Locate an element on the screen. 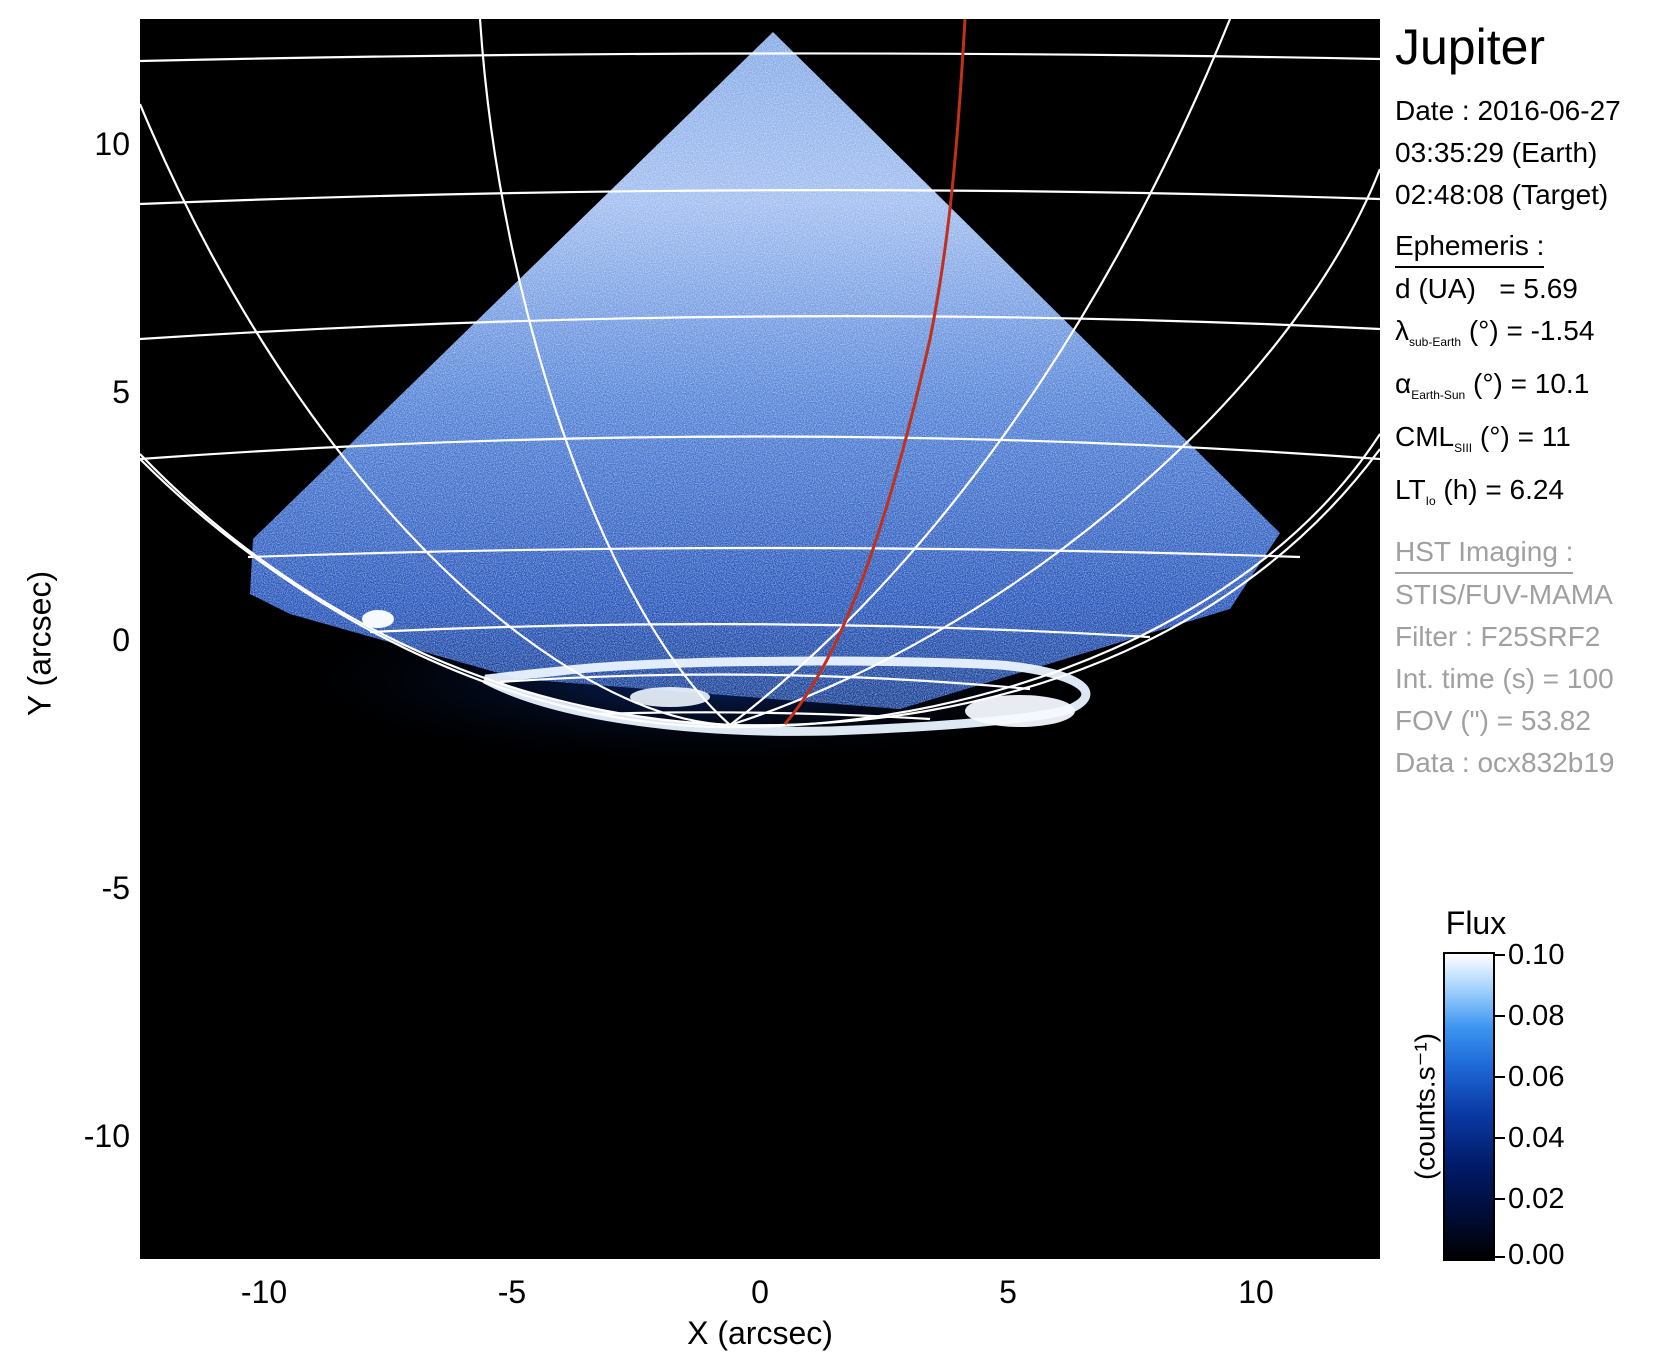 The image size is (1677, 1367). io-footprint-spot is located at coordinates (378, 619).